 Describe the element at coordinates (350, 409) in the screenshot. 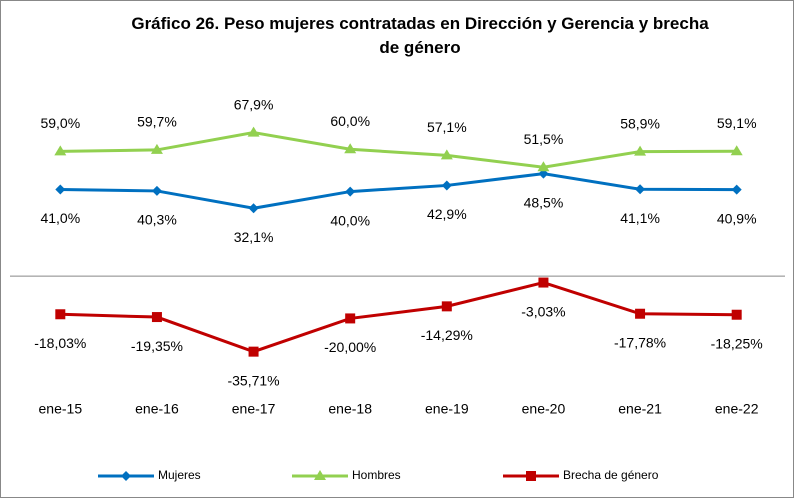

I see `x-tick-label: ene-18` at that location.